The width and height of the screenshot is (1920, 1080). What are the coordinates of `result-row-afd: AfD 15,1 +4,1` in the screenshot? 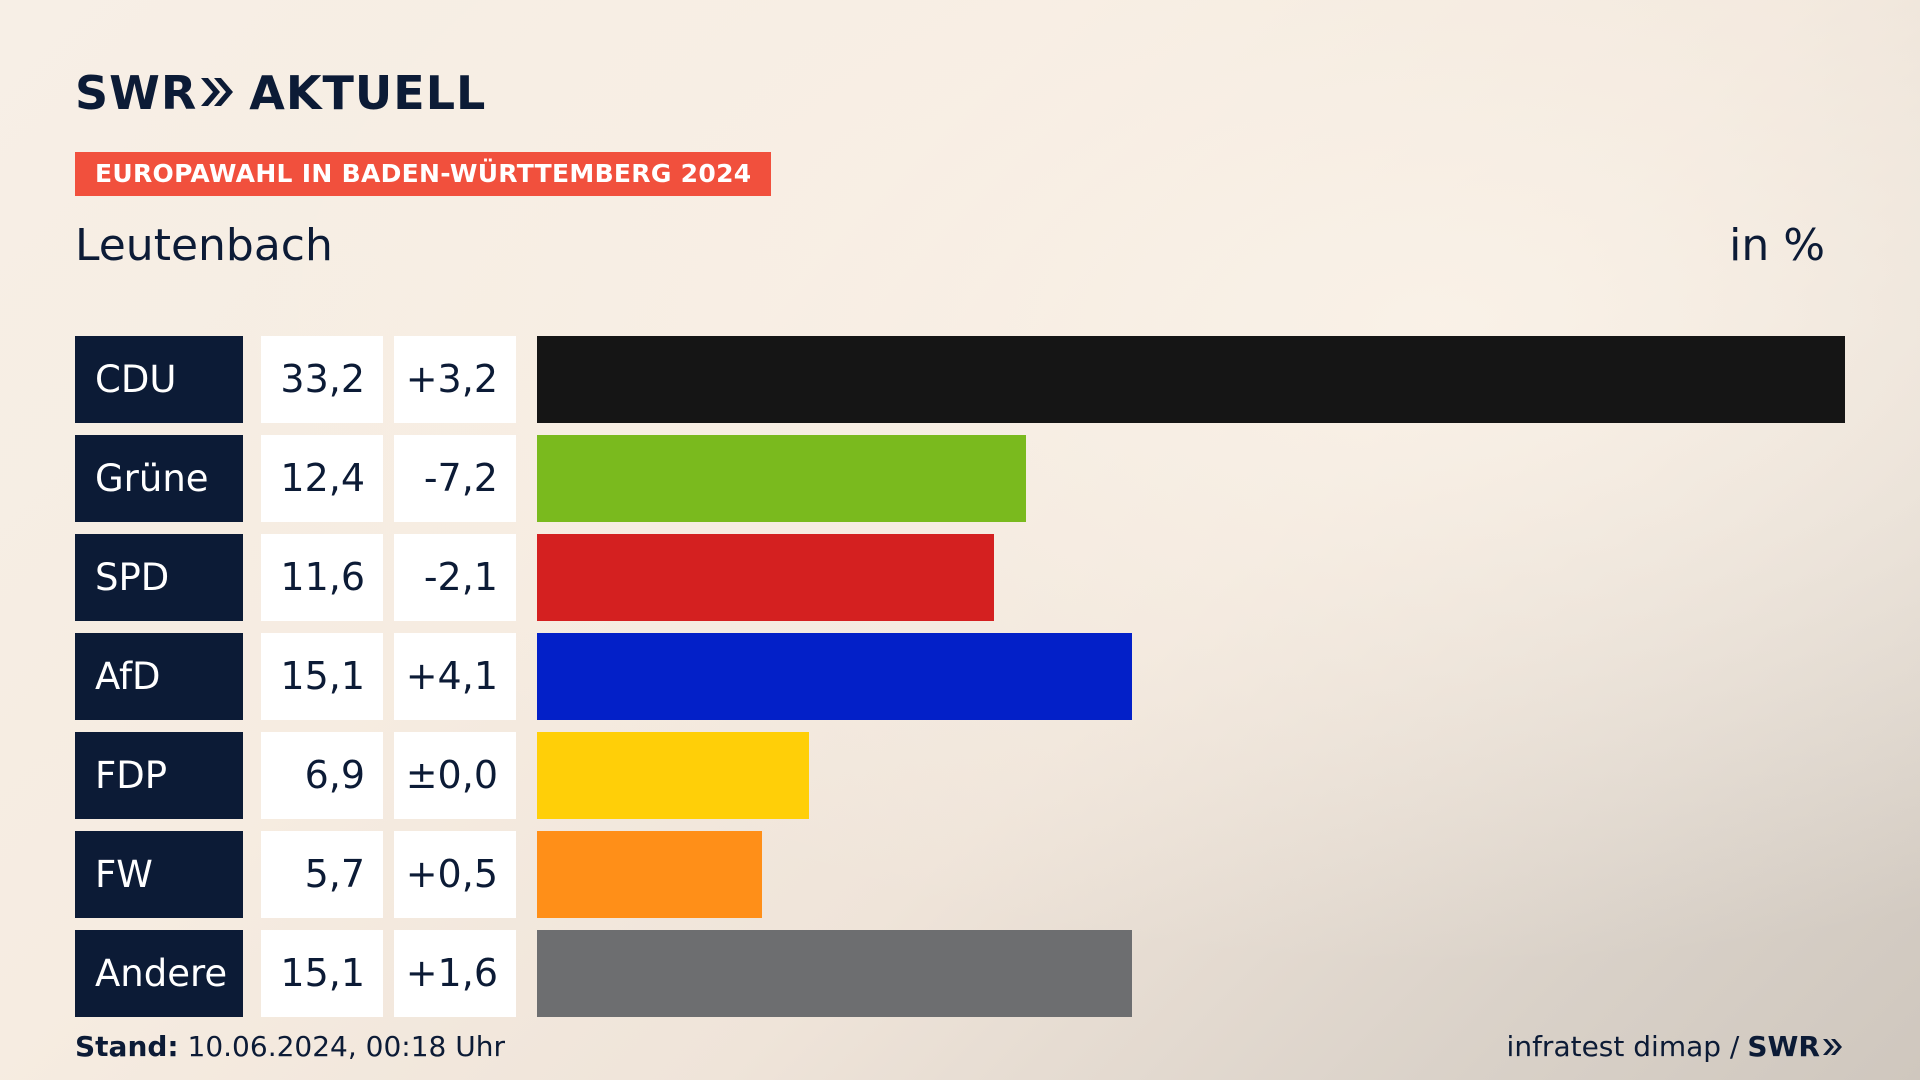 It's located at (960, 676).